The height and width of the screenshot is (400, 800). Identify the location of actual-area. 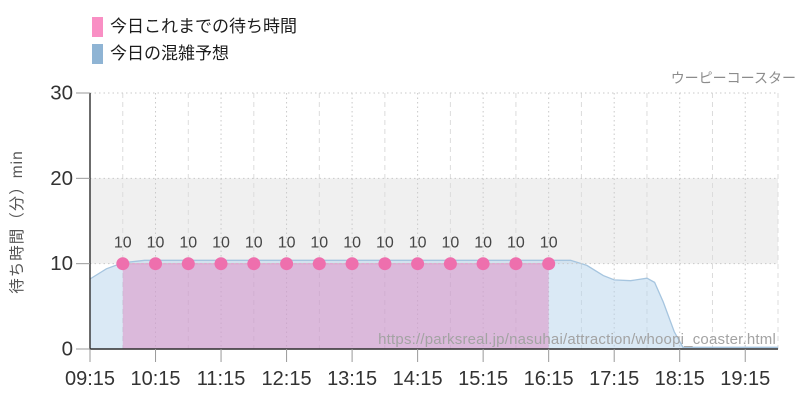
(335, 306).